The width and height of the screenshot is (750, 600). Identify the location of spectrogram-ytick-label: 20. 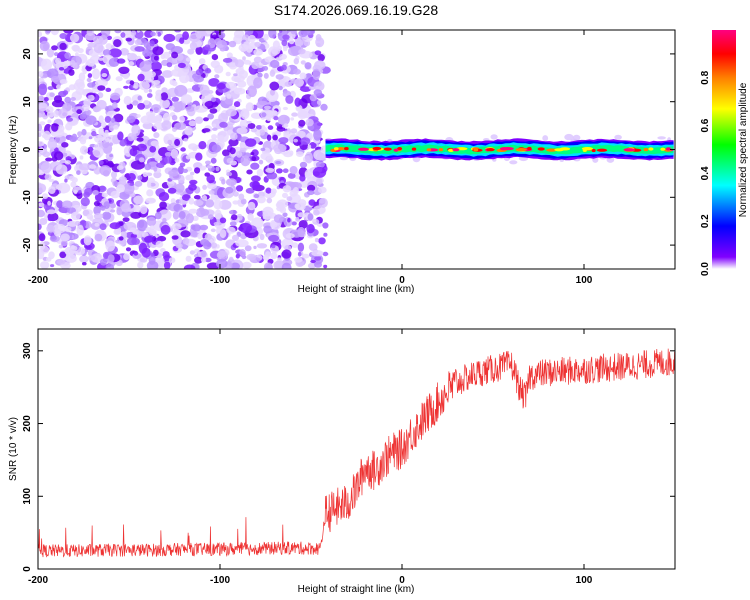
(27, 54).